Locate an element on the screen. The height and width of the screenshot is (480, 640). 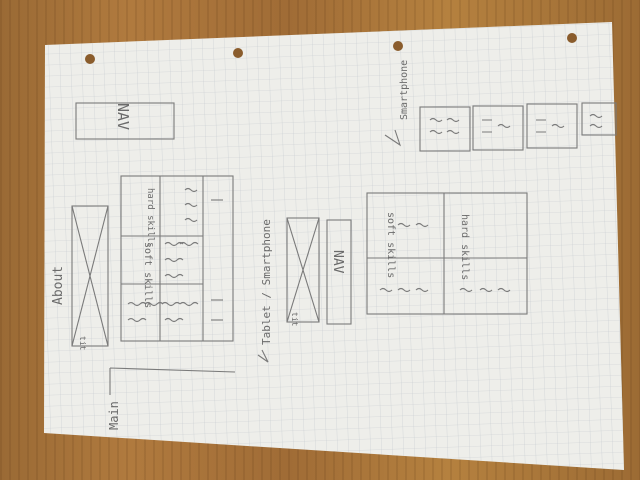
about-label: About is located at coordinates (58, 285).